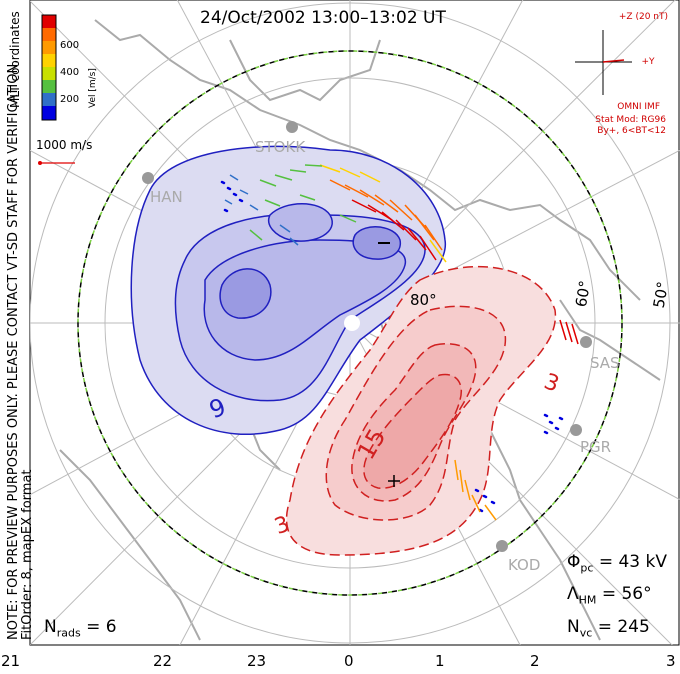 The height and width of the screenshot is (674, 680). Describe the element at coordinates (576, 430) in the screenshot. I see `station-marker-pgr` at that location.